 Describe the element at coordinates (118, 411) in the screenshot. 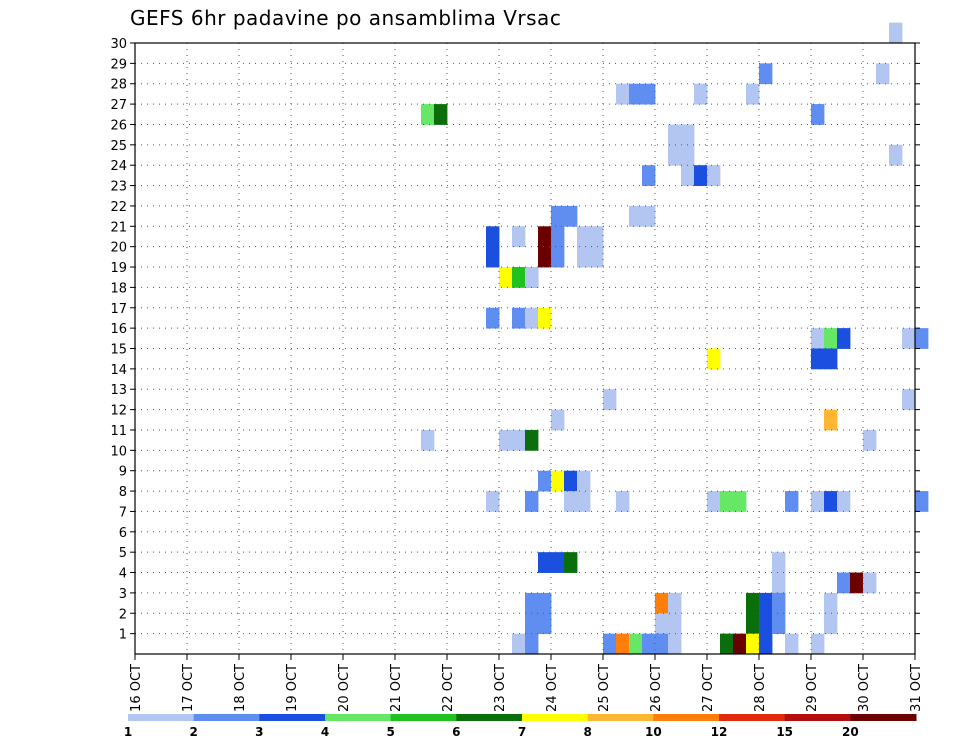

I see `y-tick-label: 12` at that location.